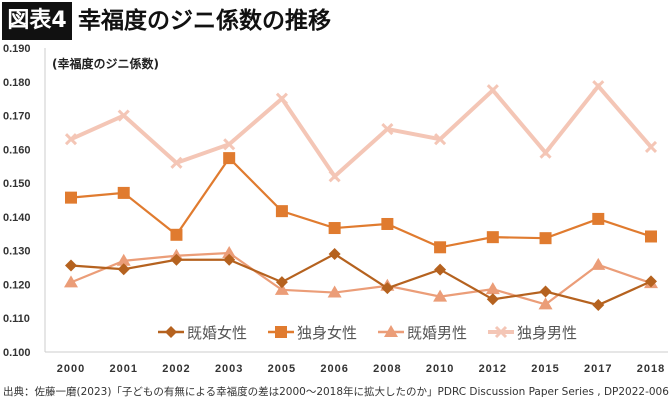 This screenshot has width=670, height=401. Describe the element at coordinates (37, 21) in the screenshot. I see `figure-badge: 図表4` at that location.